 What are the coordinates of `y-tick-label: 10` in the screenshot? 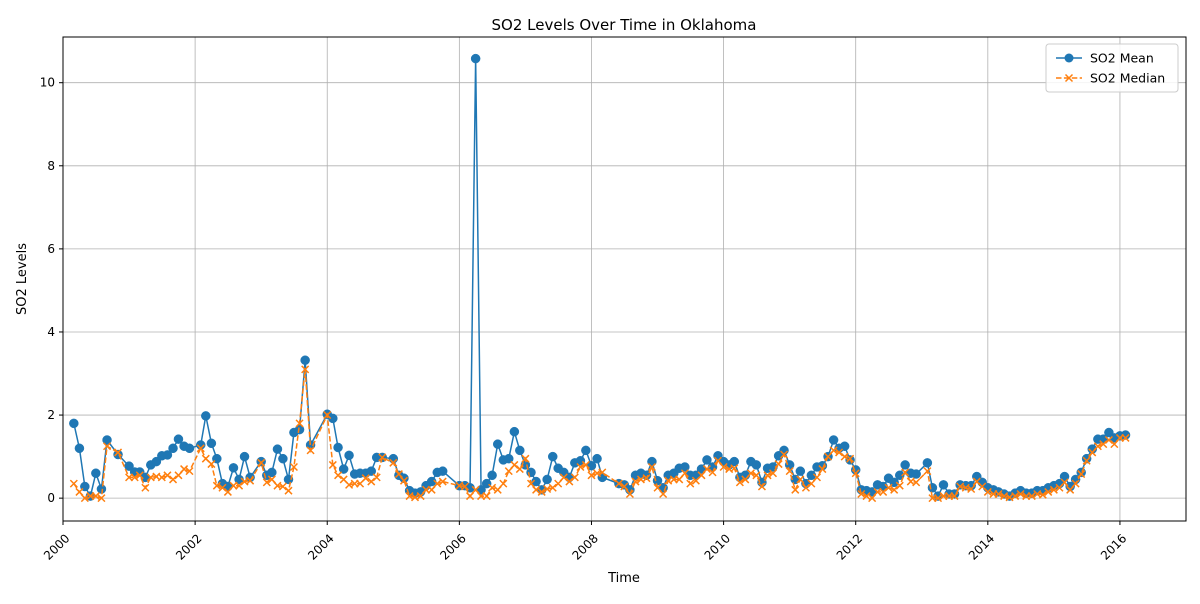 It's located at (47, 83).